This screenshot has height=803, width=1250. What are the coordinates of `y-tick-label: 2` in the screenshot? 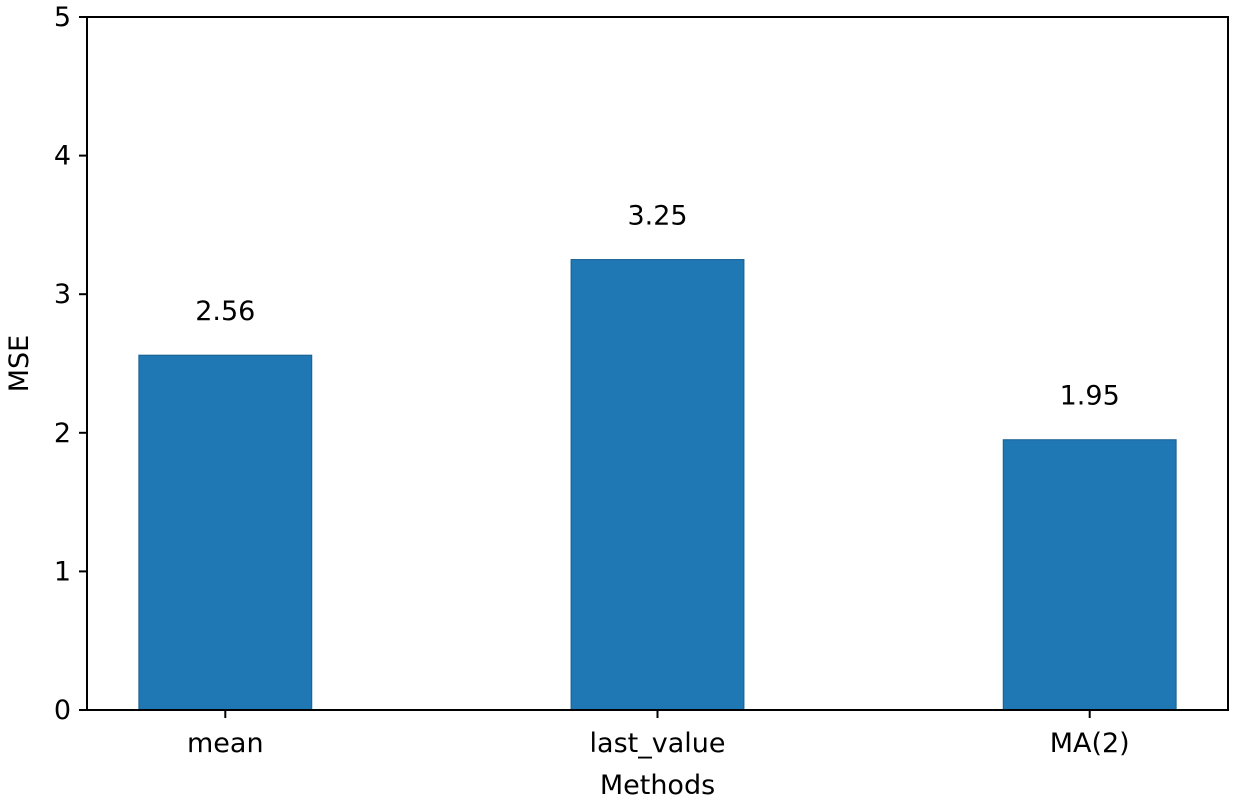 It's located at (62, 433).